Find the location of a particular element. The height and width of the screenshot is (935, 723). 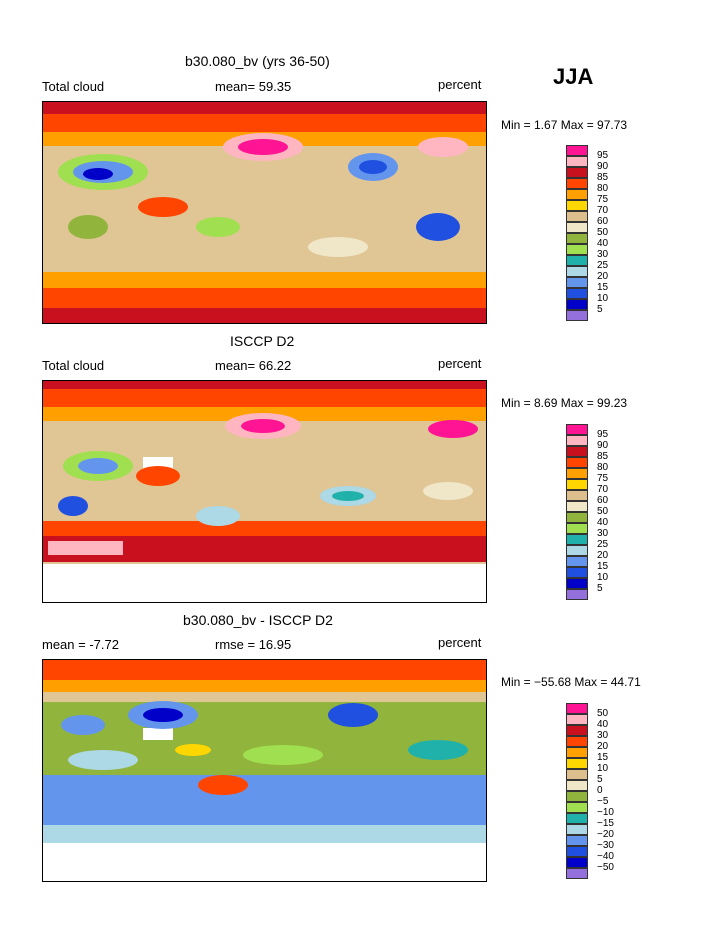

panel-1-mean-label: mean= 59.35 is located at coordinates (253, 86).